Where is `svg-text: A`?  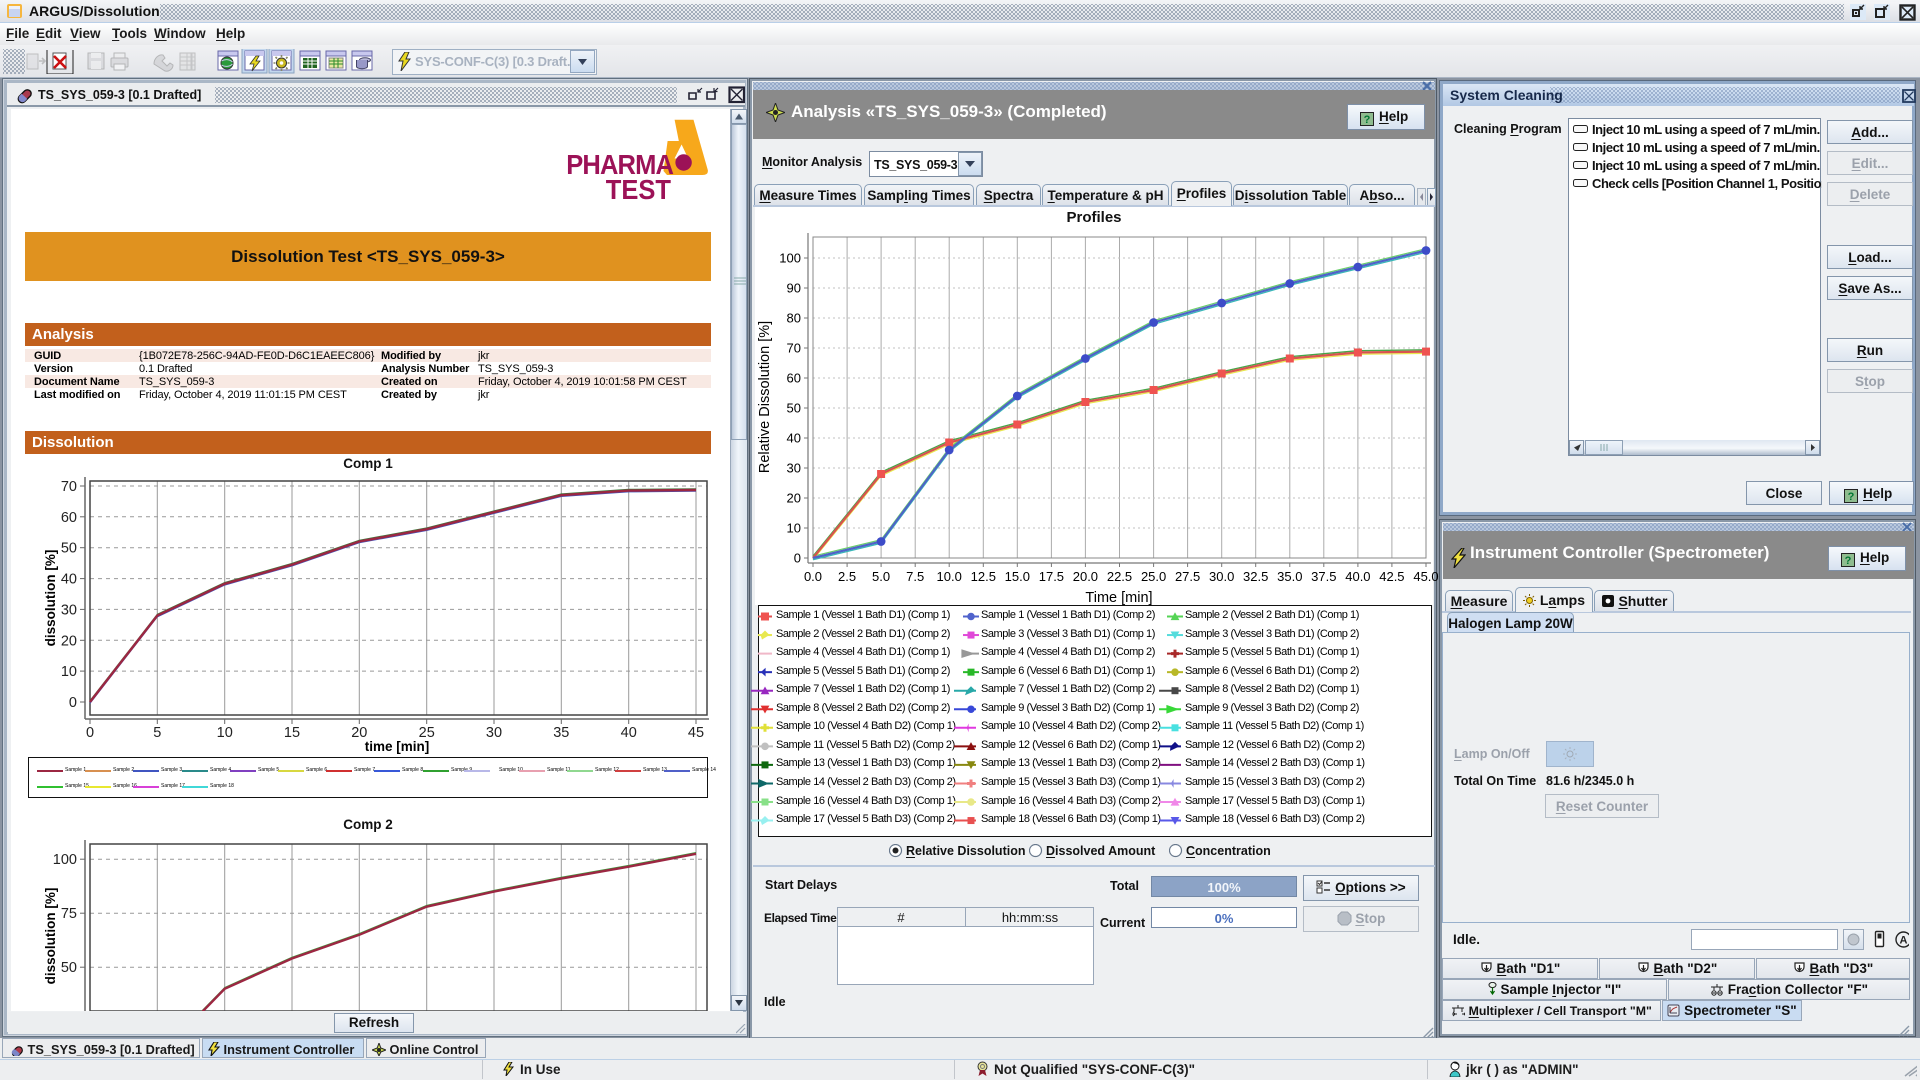 svg-text: A is located at coordinates (1904, 941).